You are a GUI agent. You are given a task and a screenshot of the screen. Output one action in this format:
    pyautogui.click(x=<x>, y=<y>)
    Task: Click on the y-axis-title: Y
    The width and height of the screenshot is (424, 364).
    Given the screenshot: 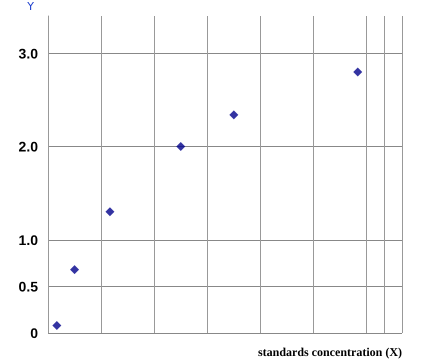 What is the action you would take?
    pyautogui.click(x=30, y=6)
    